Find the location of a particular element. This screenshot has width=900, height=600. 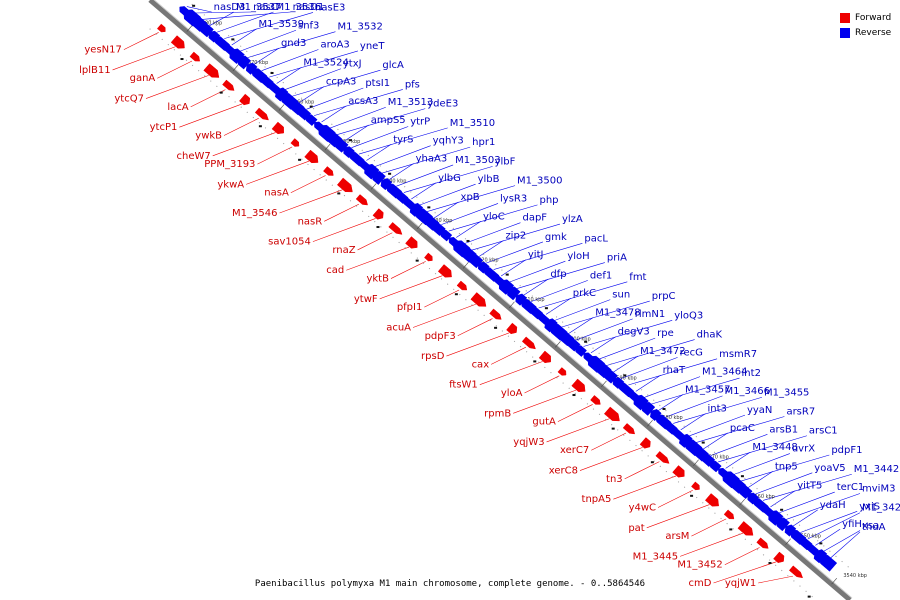

reverse-gene-yloQ3 is located at coordinates (581, 351).